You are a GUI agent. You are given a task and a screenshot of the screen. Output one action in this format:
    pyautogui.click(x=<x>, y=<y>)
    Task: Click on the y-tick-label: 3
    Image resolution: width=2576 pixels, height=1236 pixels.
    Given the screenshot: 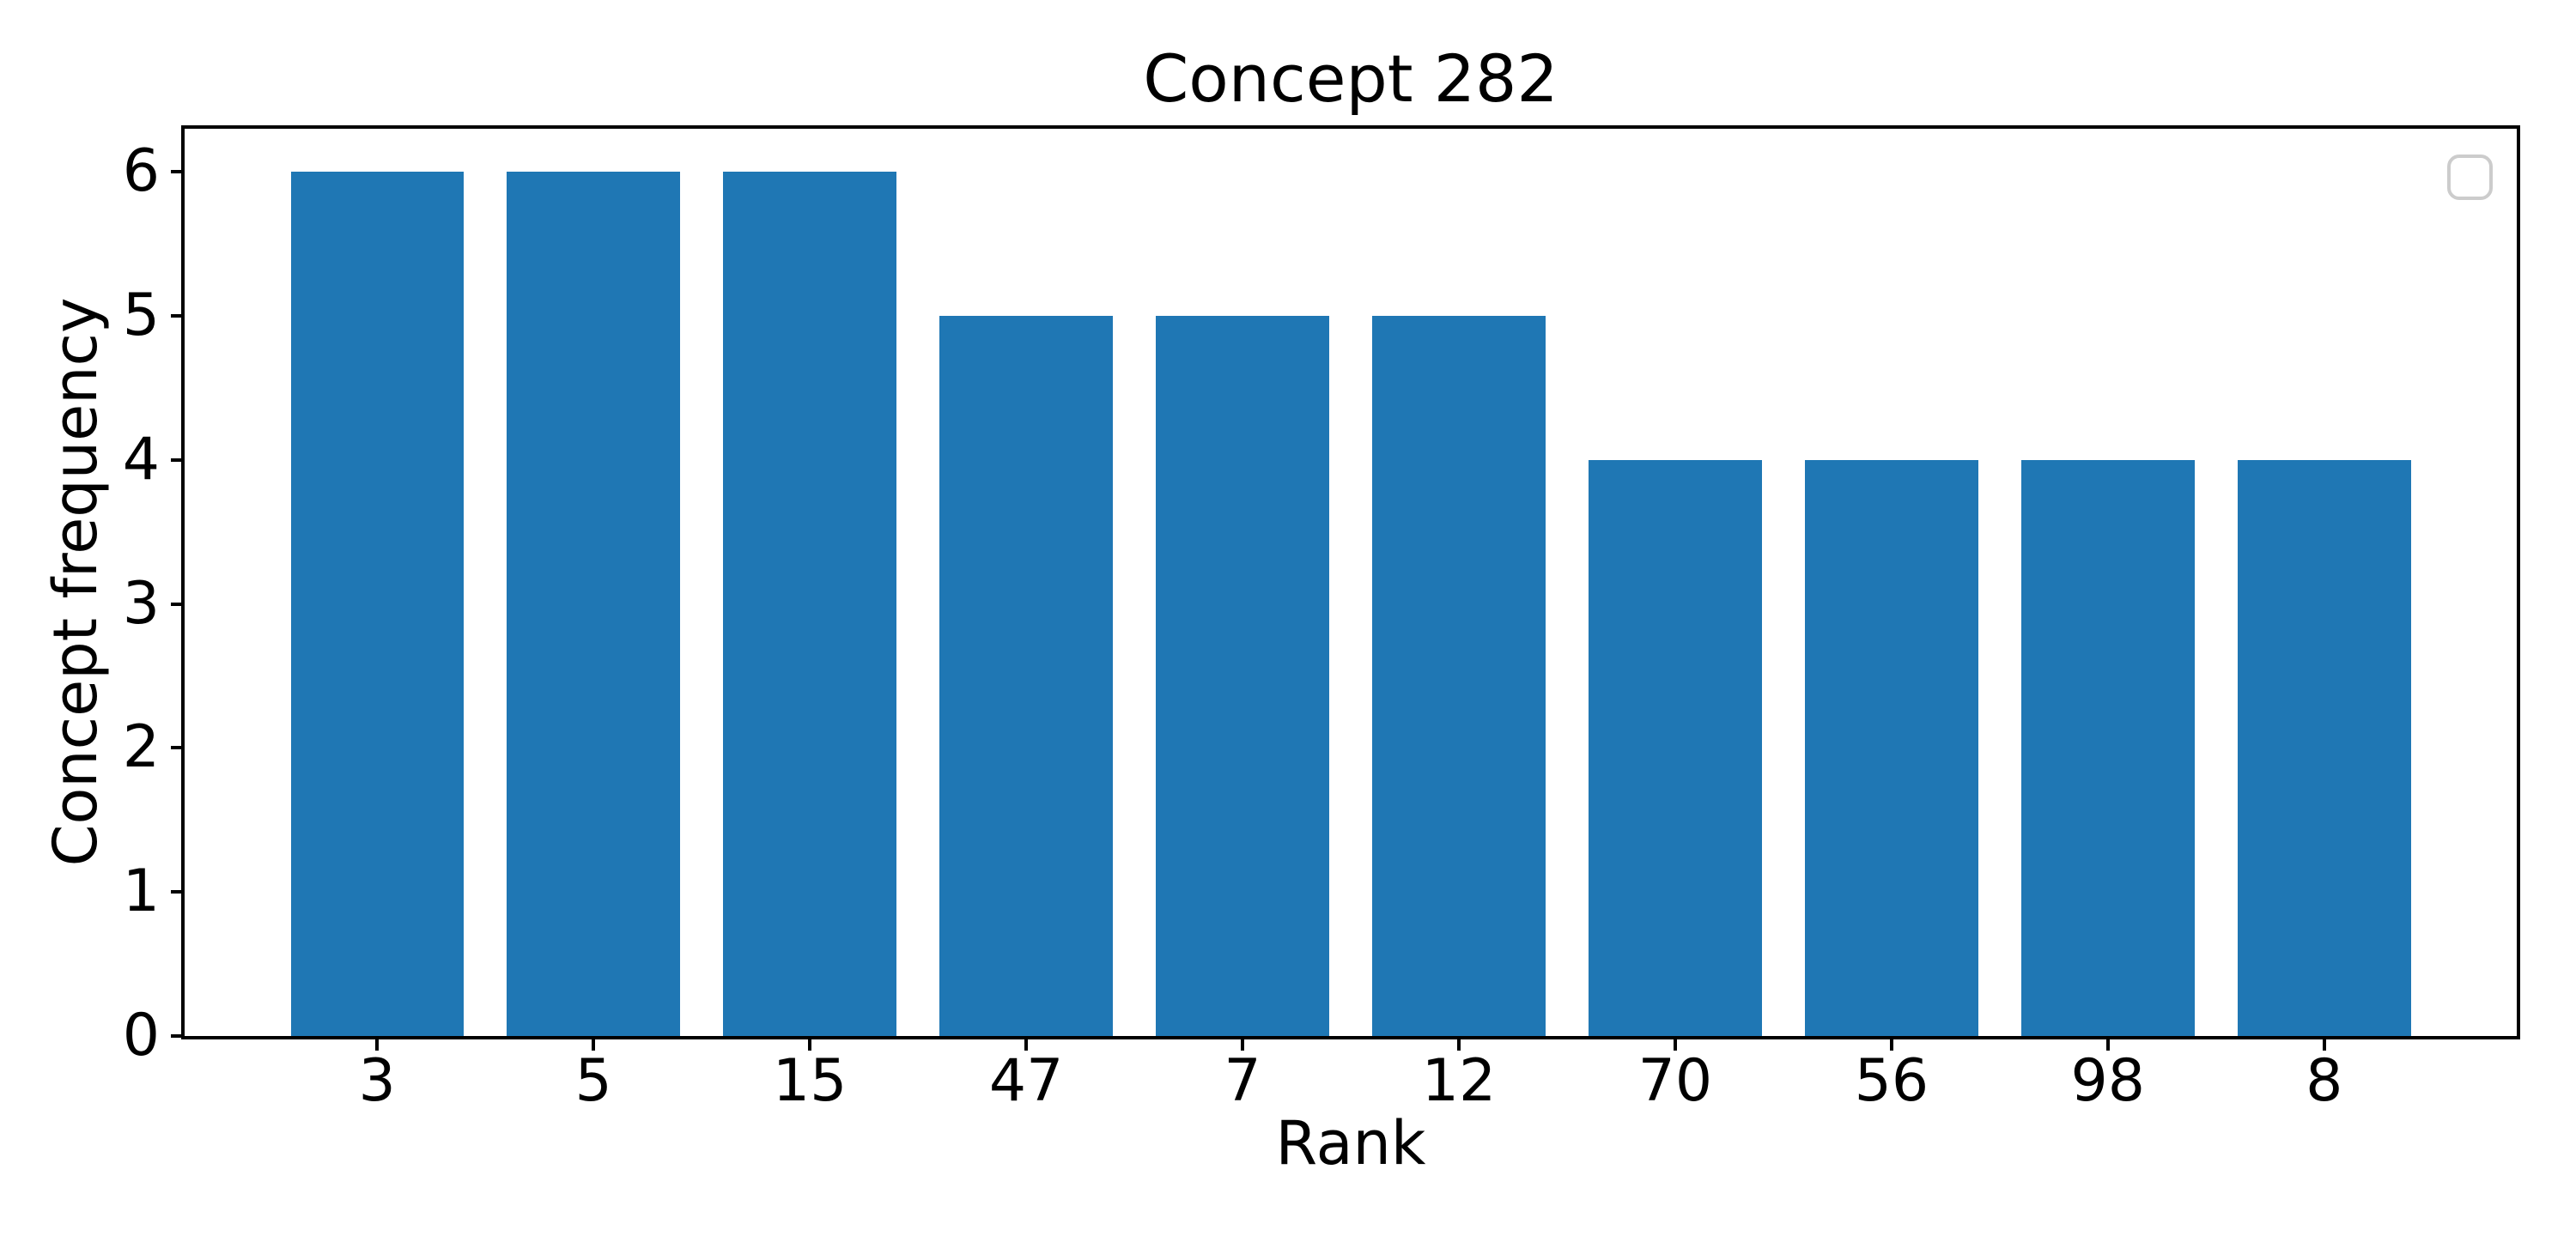 What is the action you would take?
    pyautogui.click(x=141, y=603)
    